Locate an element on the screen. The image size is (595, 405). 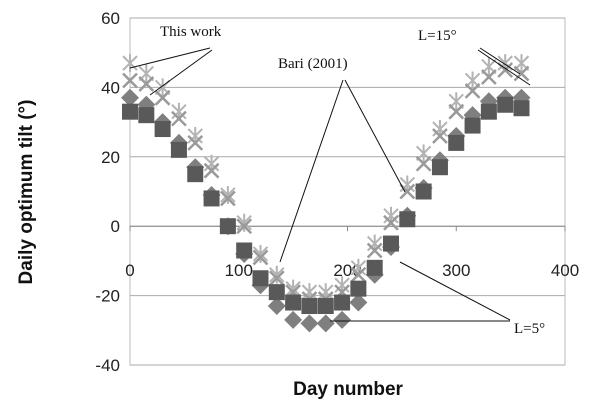
x-axis-title: Day number is located at coordinates (348, 389).